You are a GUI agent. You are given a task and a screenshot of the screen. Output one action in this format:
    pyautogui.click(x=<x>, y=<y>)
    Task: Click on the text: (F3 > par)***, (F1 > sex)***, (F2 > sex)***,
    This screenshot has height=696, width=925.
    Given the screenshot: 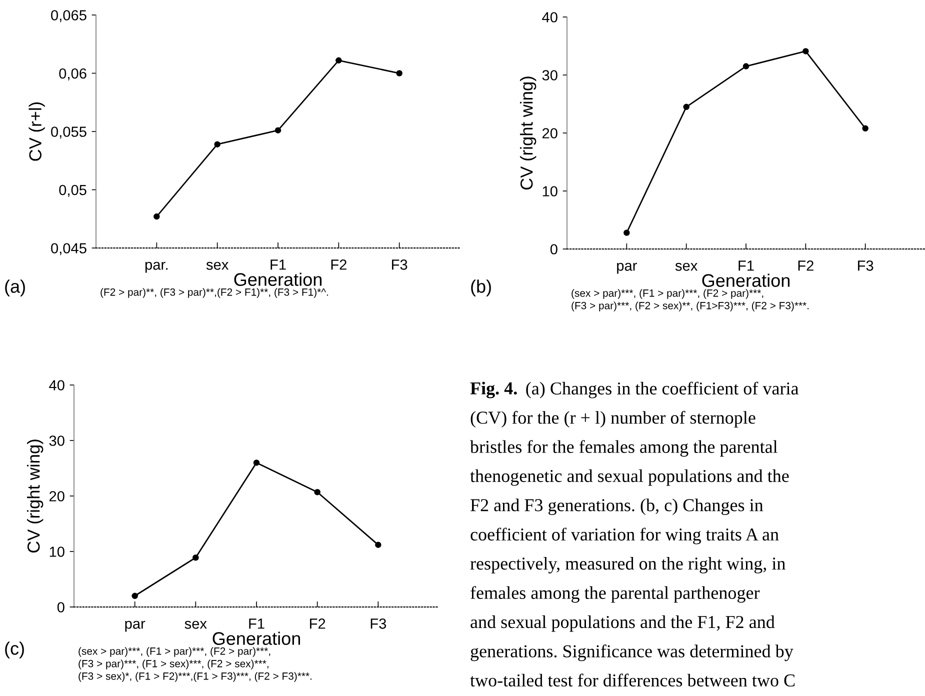 What is the action you would take?
    pyautogui.click(x=173, y=665)
    